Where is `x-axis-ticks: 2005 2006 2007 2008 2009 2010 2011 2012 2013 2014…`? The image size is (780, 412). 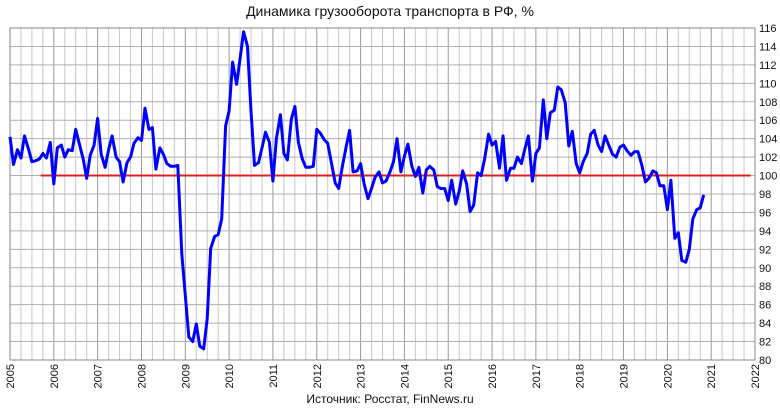
x-axis-ticks: 2005 2006 2007 2008 2009 2010 2011 2012 2013 2014… is located at coordinates (383, 376).